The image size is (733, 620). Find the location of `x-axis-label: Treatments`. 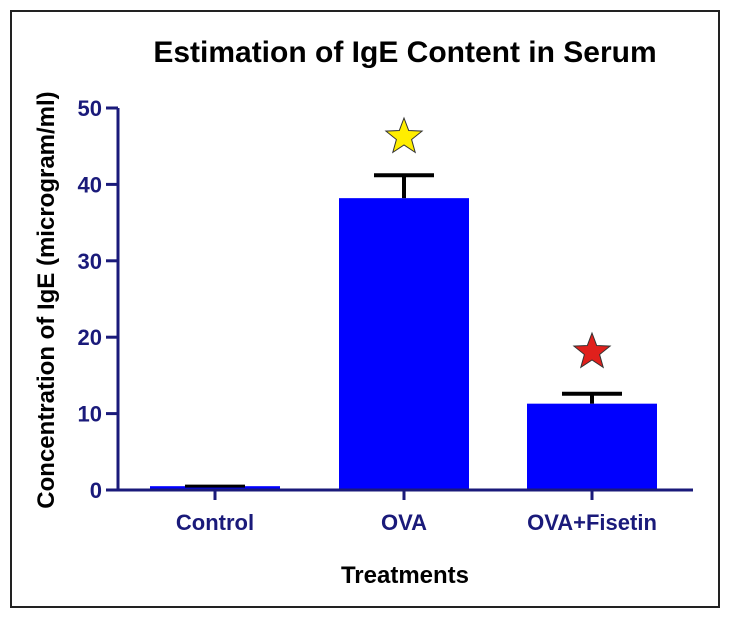

x-axis-label: Treatments is located at coordinates (405, 575).